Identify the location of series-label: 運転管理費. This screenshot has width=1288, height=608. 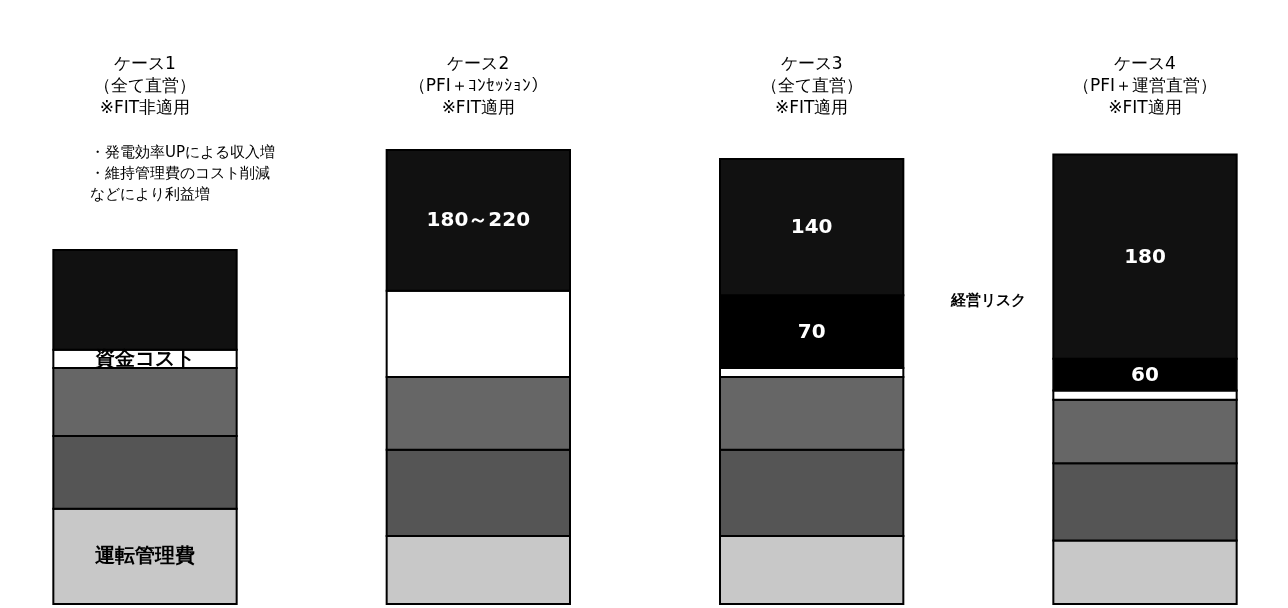
(144, 555).